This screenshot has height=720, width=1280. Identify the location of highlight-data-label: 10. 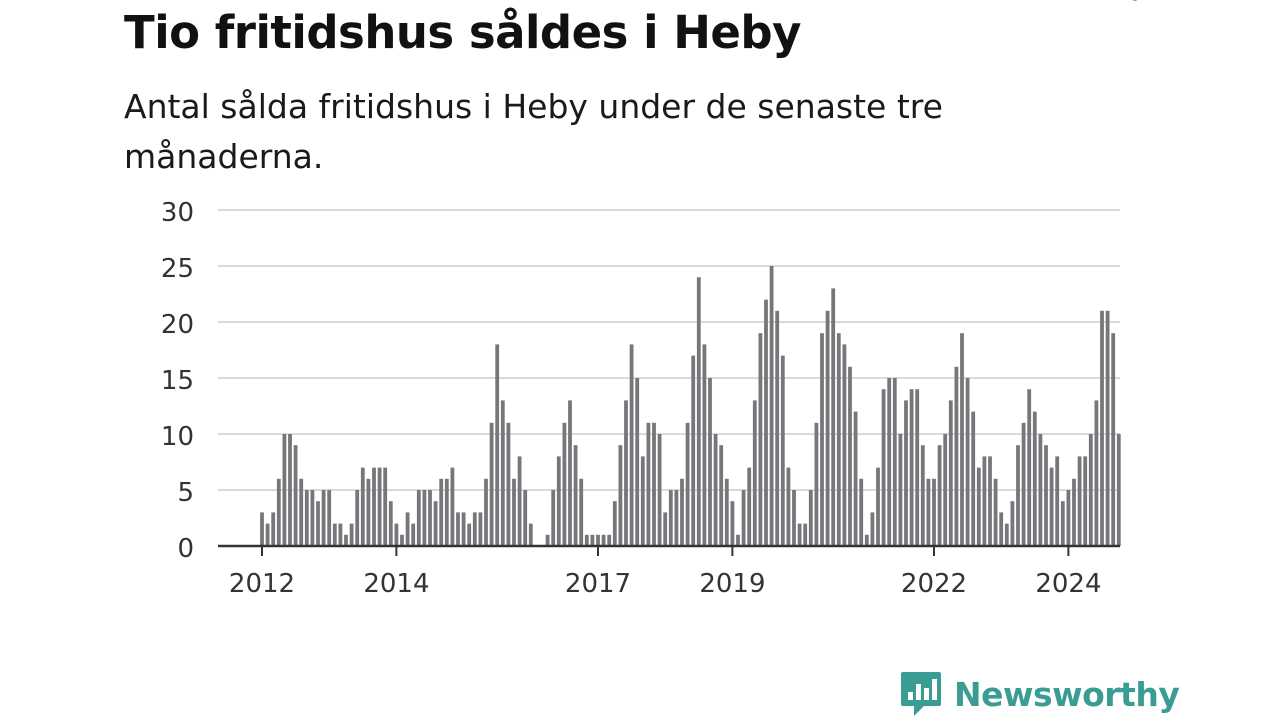
(1126, 3).